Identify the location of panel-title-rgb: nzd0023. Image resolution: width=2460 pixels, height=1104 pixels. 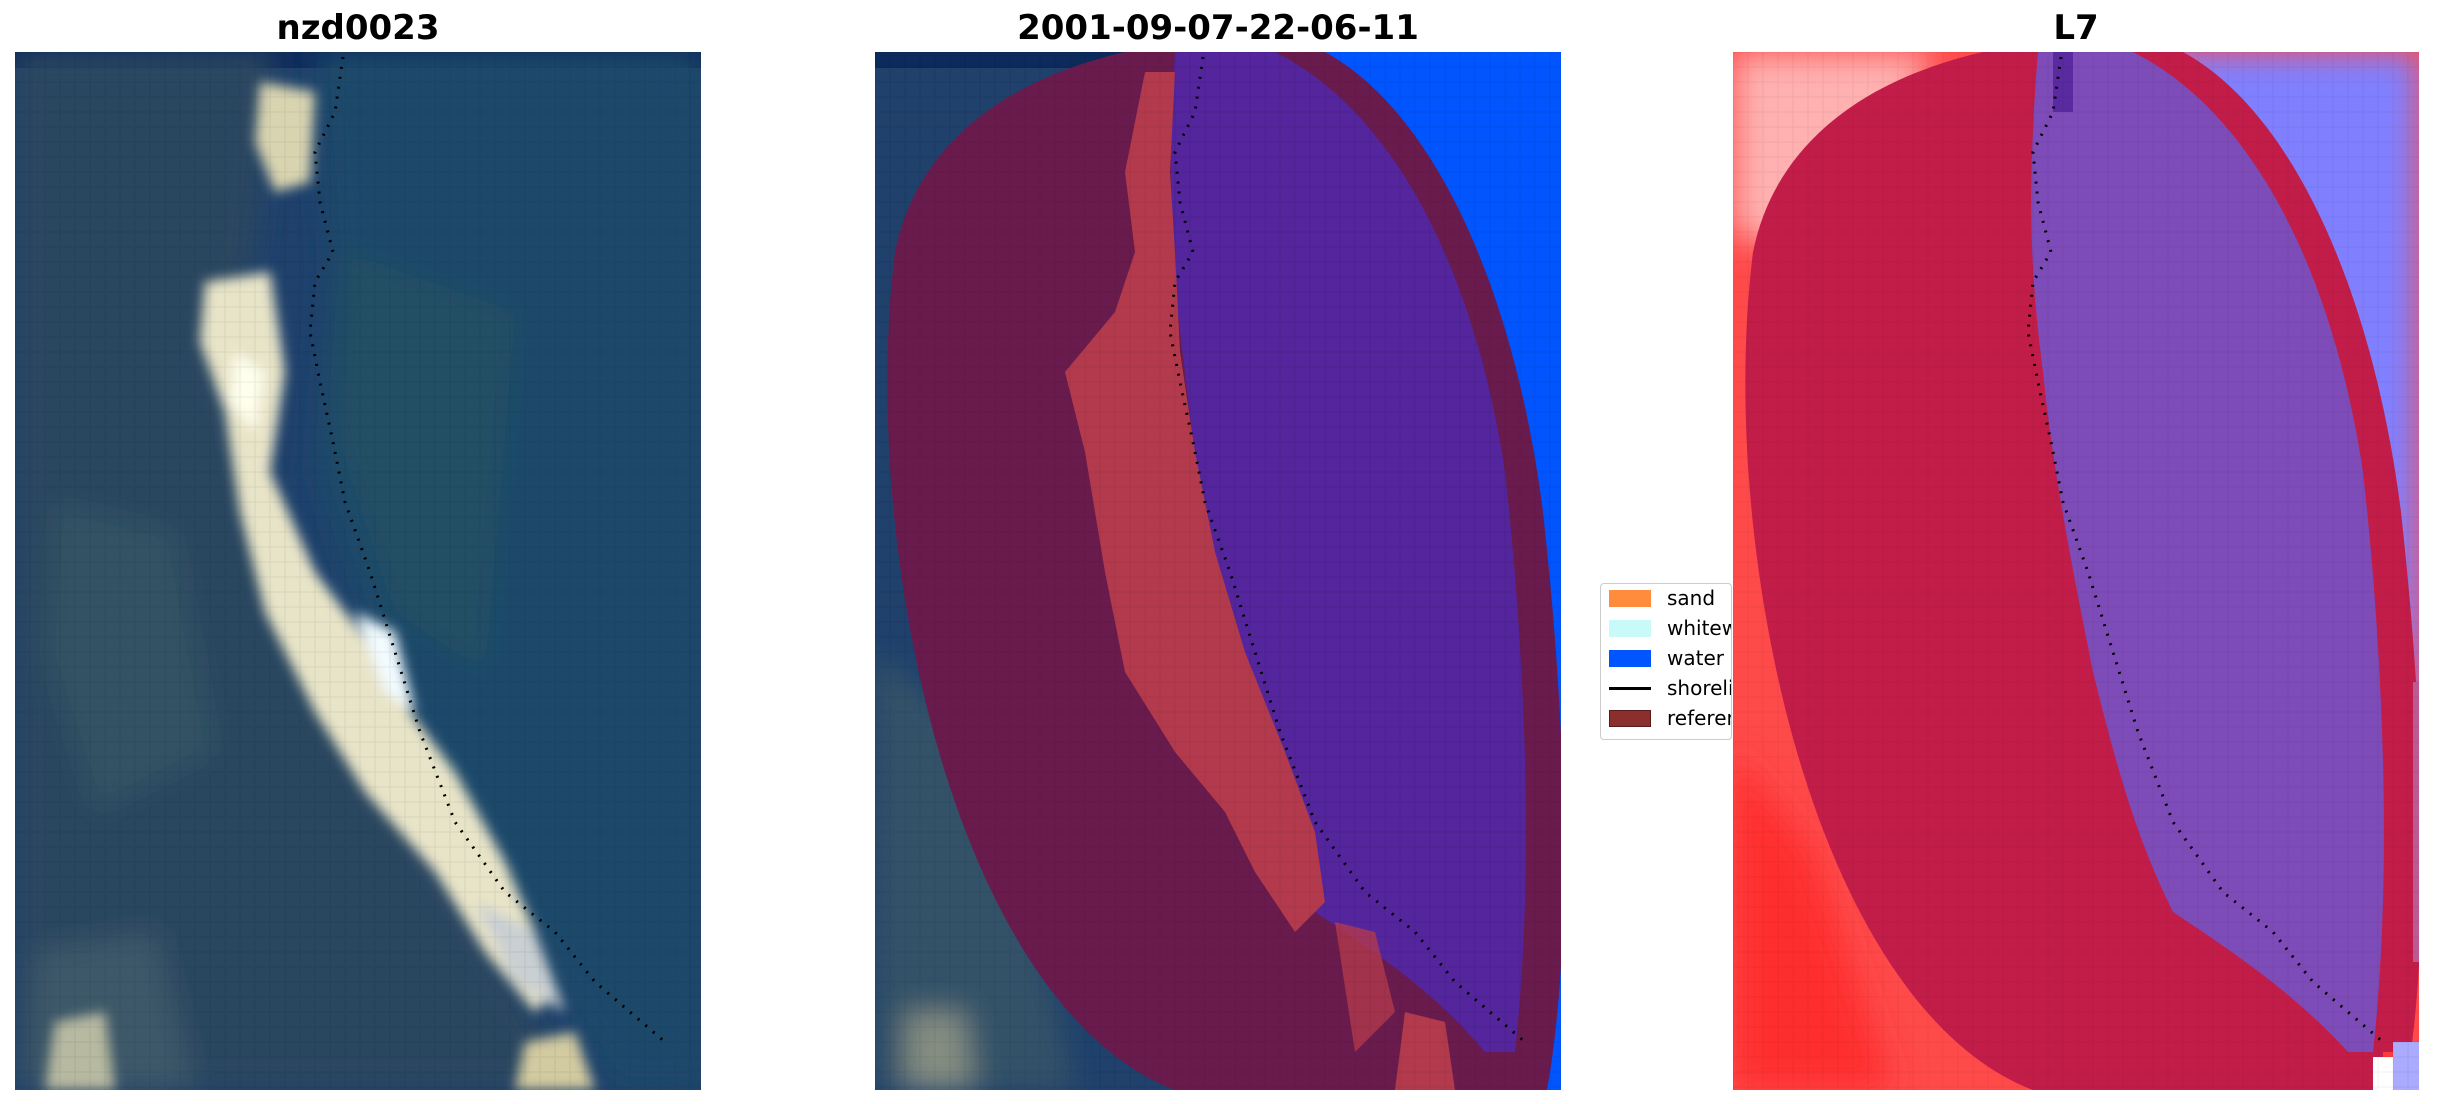
(358, 28).